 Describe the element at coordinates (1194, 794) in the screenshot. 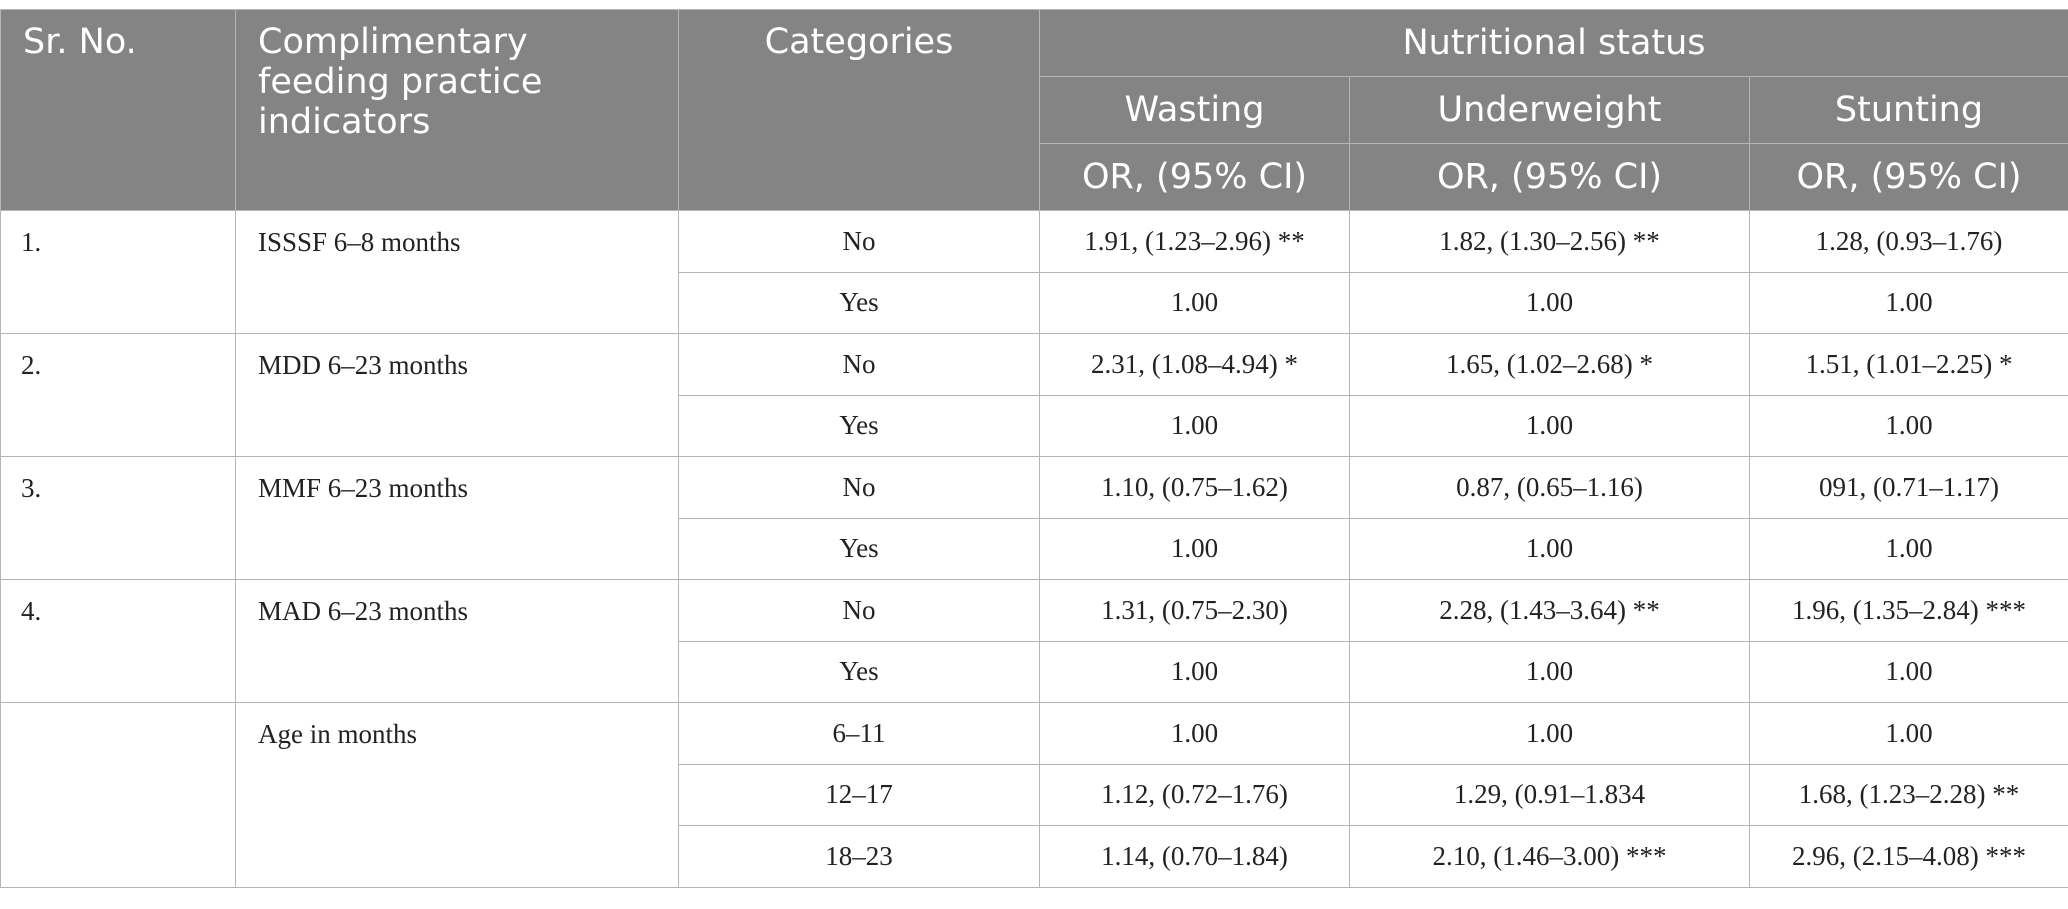

I see `wasting-cell: 1.12, (0.72–1.76)` at that location.